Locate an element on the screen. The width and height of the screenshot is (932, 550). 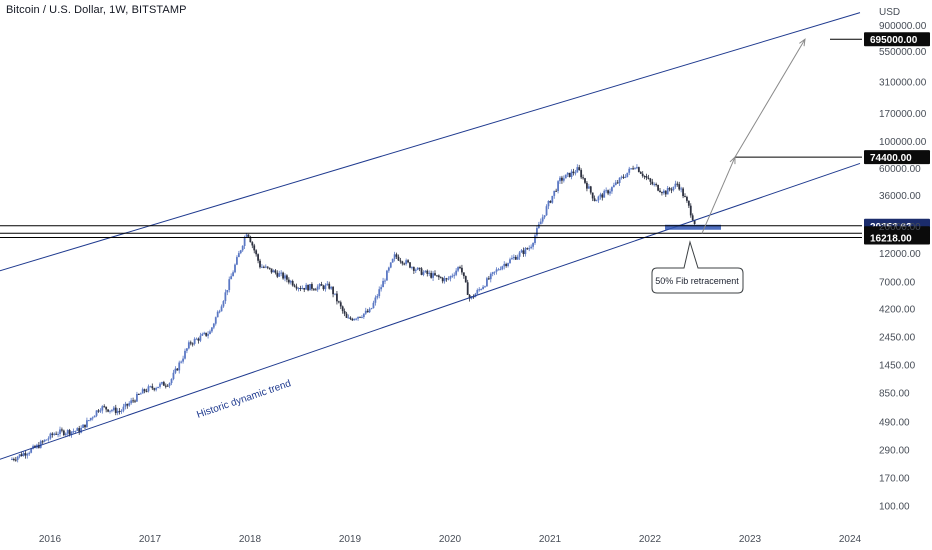
price-tag-label: 74400.00 is located at coordinates (891, 158).